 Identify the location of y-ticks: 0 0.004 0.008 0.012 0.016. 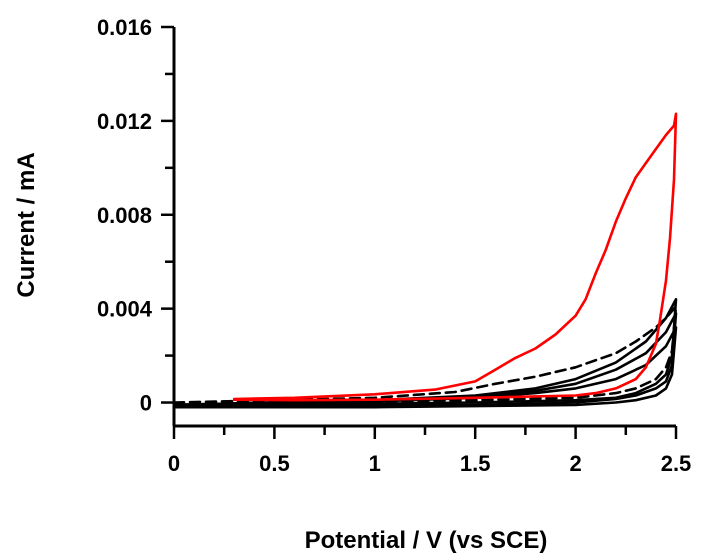
(135, 215).